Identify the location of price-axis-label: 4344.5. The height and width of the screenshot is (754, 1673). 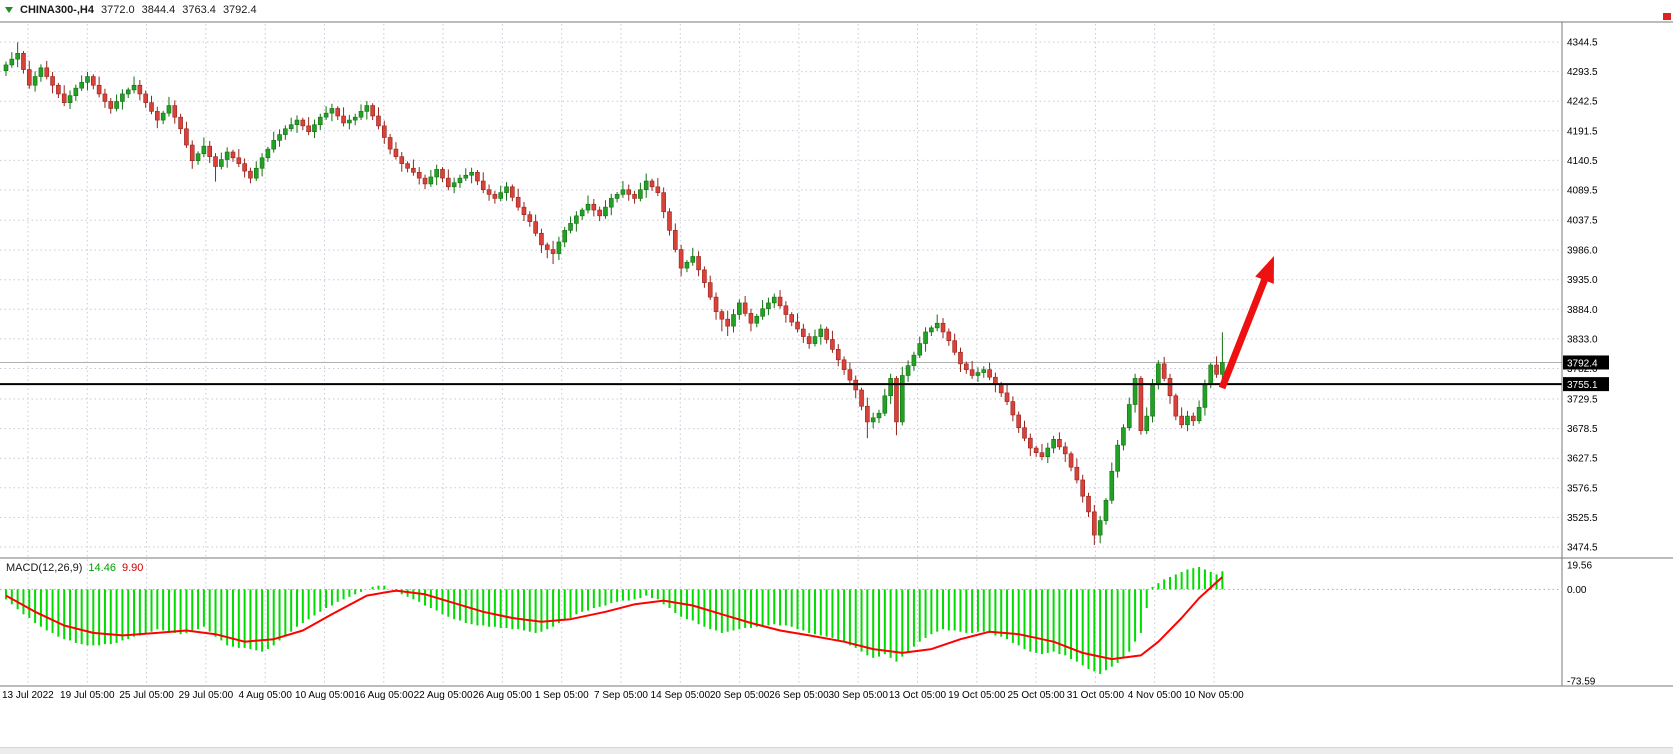
(1582, 43).